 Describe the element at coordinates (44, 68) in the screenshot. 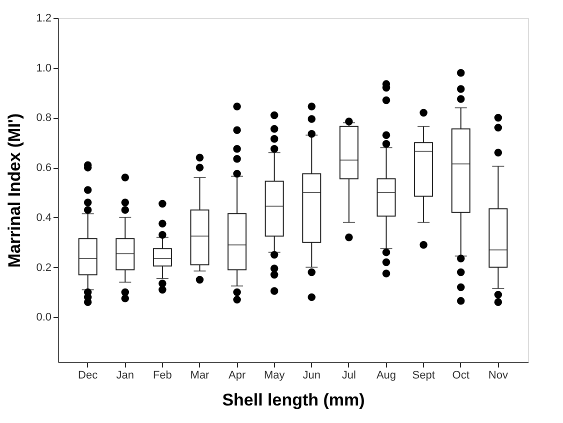

I see `y-tick-label: 1.0` at that location.